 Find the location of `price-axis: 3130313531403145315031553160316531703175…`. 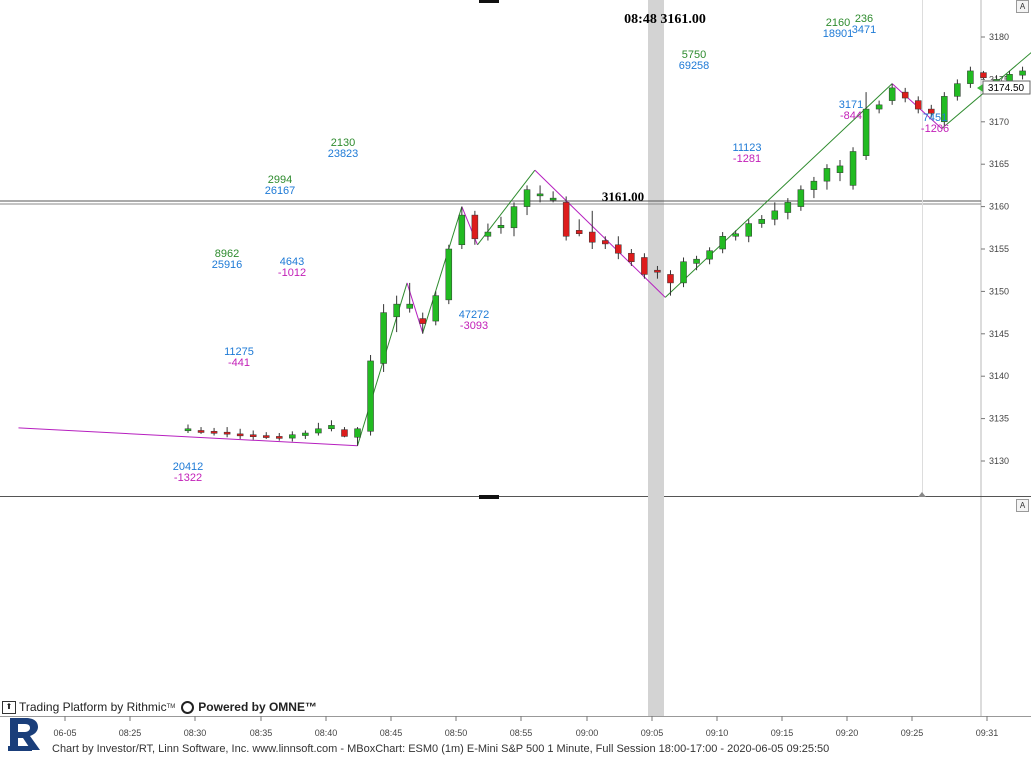

price-axis: 3130313531403145315031553160316531703175… is located at coordinates (995, 249).